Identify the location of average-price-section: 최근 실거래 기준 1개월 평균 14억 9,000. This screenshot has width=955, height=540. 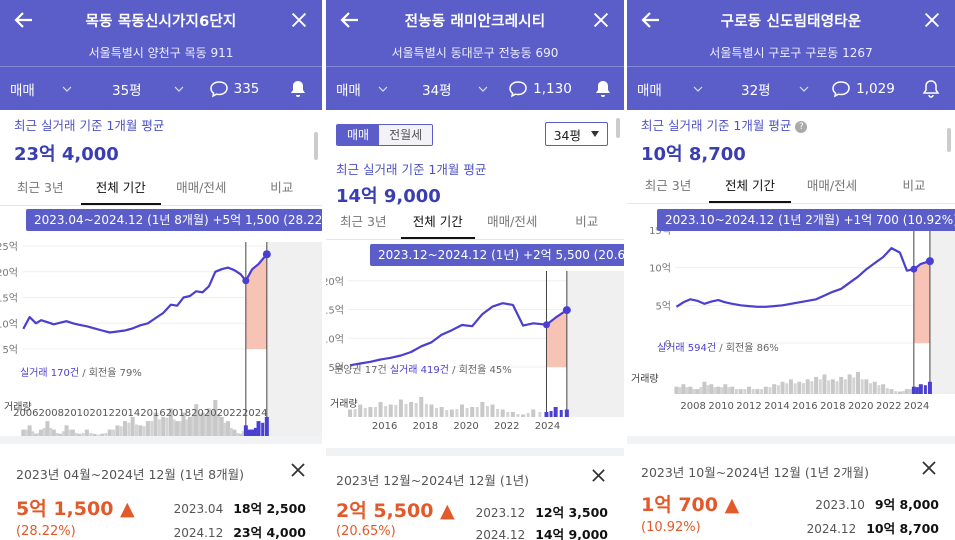
(475, 180).